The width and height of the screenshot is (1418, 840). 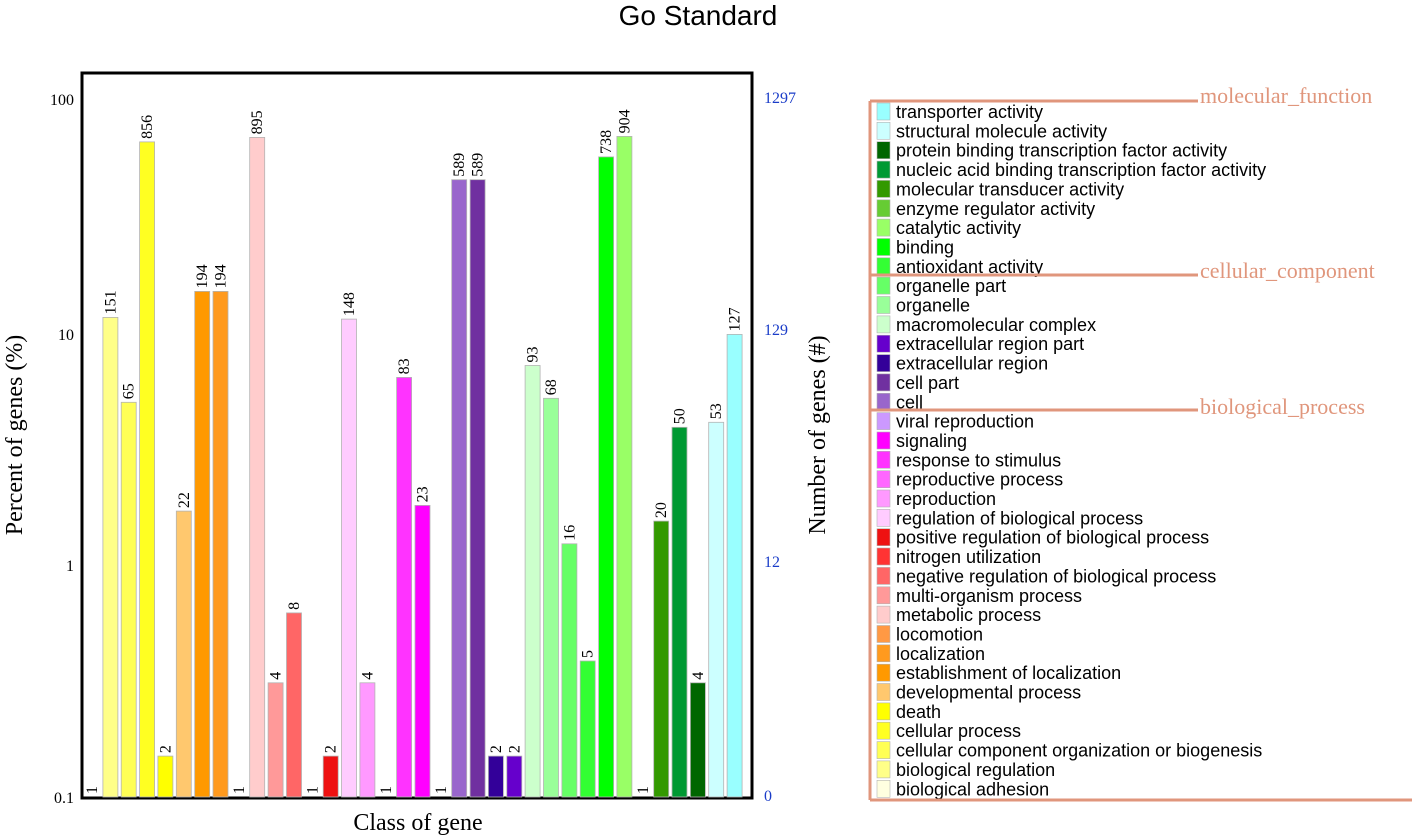 I want to click on legend-label: organelle, so click(x=933, y=306).